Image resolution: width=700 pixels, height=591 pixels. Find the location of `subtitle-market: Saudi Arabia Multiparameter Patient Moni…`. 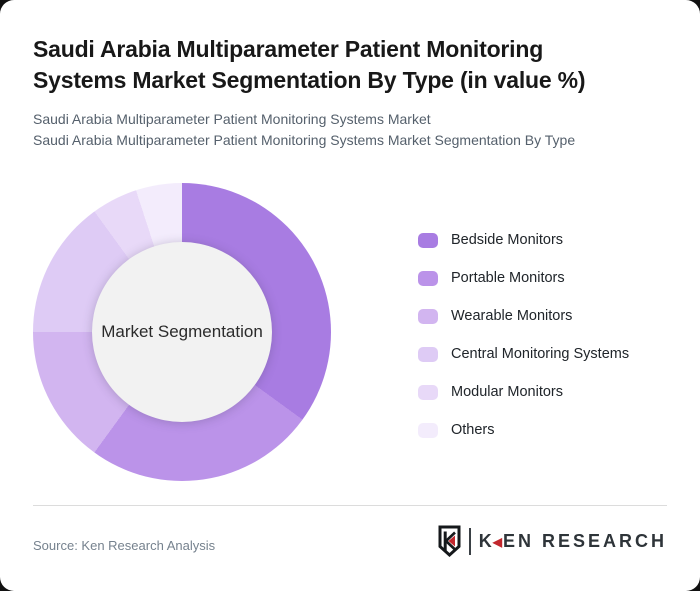

subtitle-market: Saudi Arabia Multiparameter Patient Moni… is located at coordinates (232, 119).